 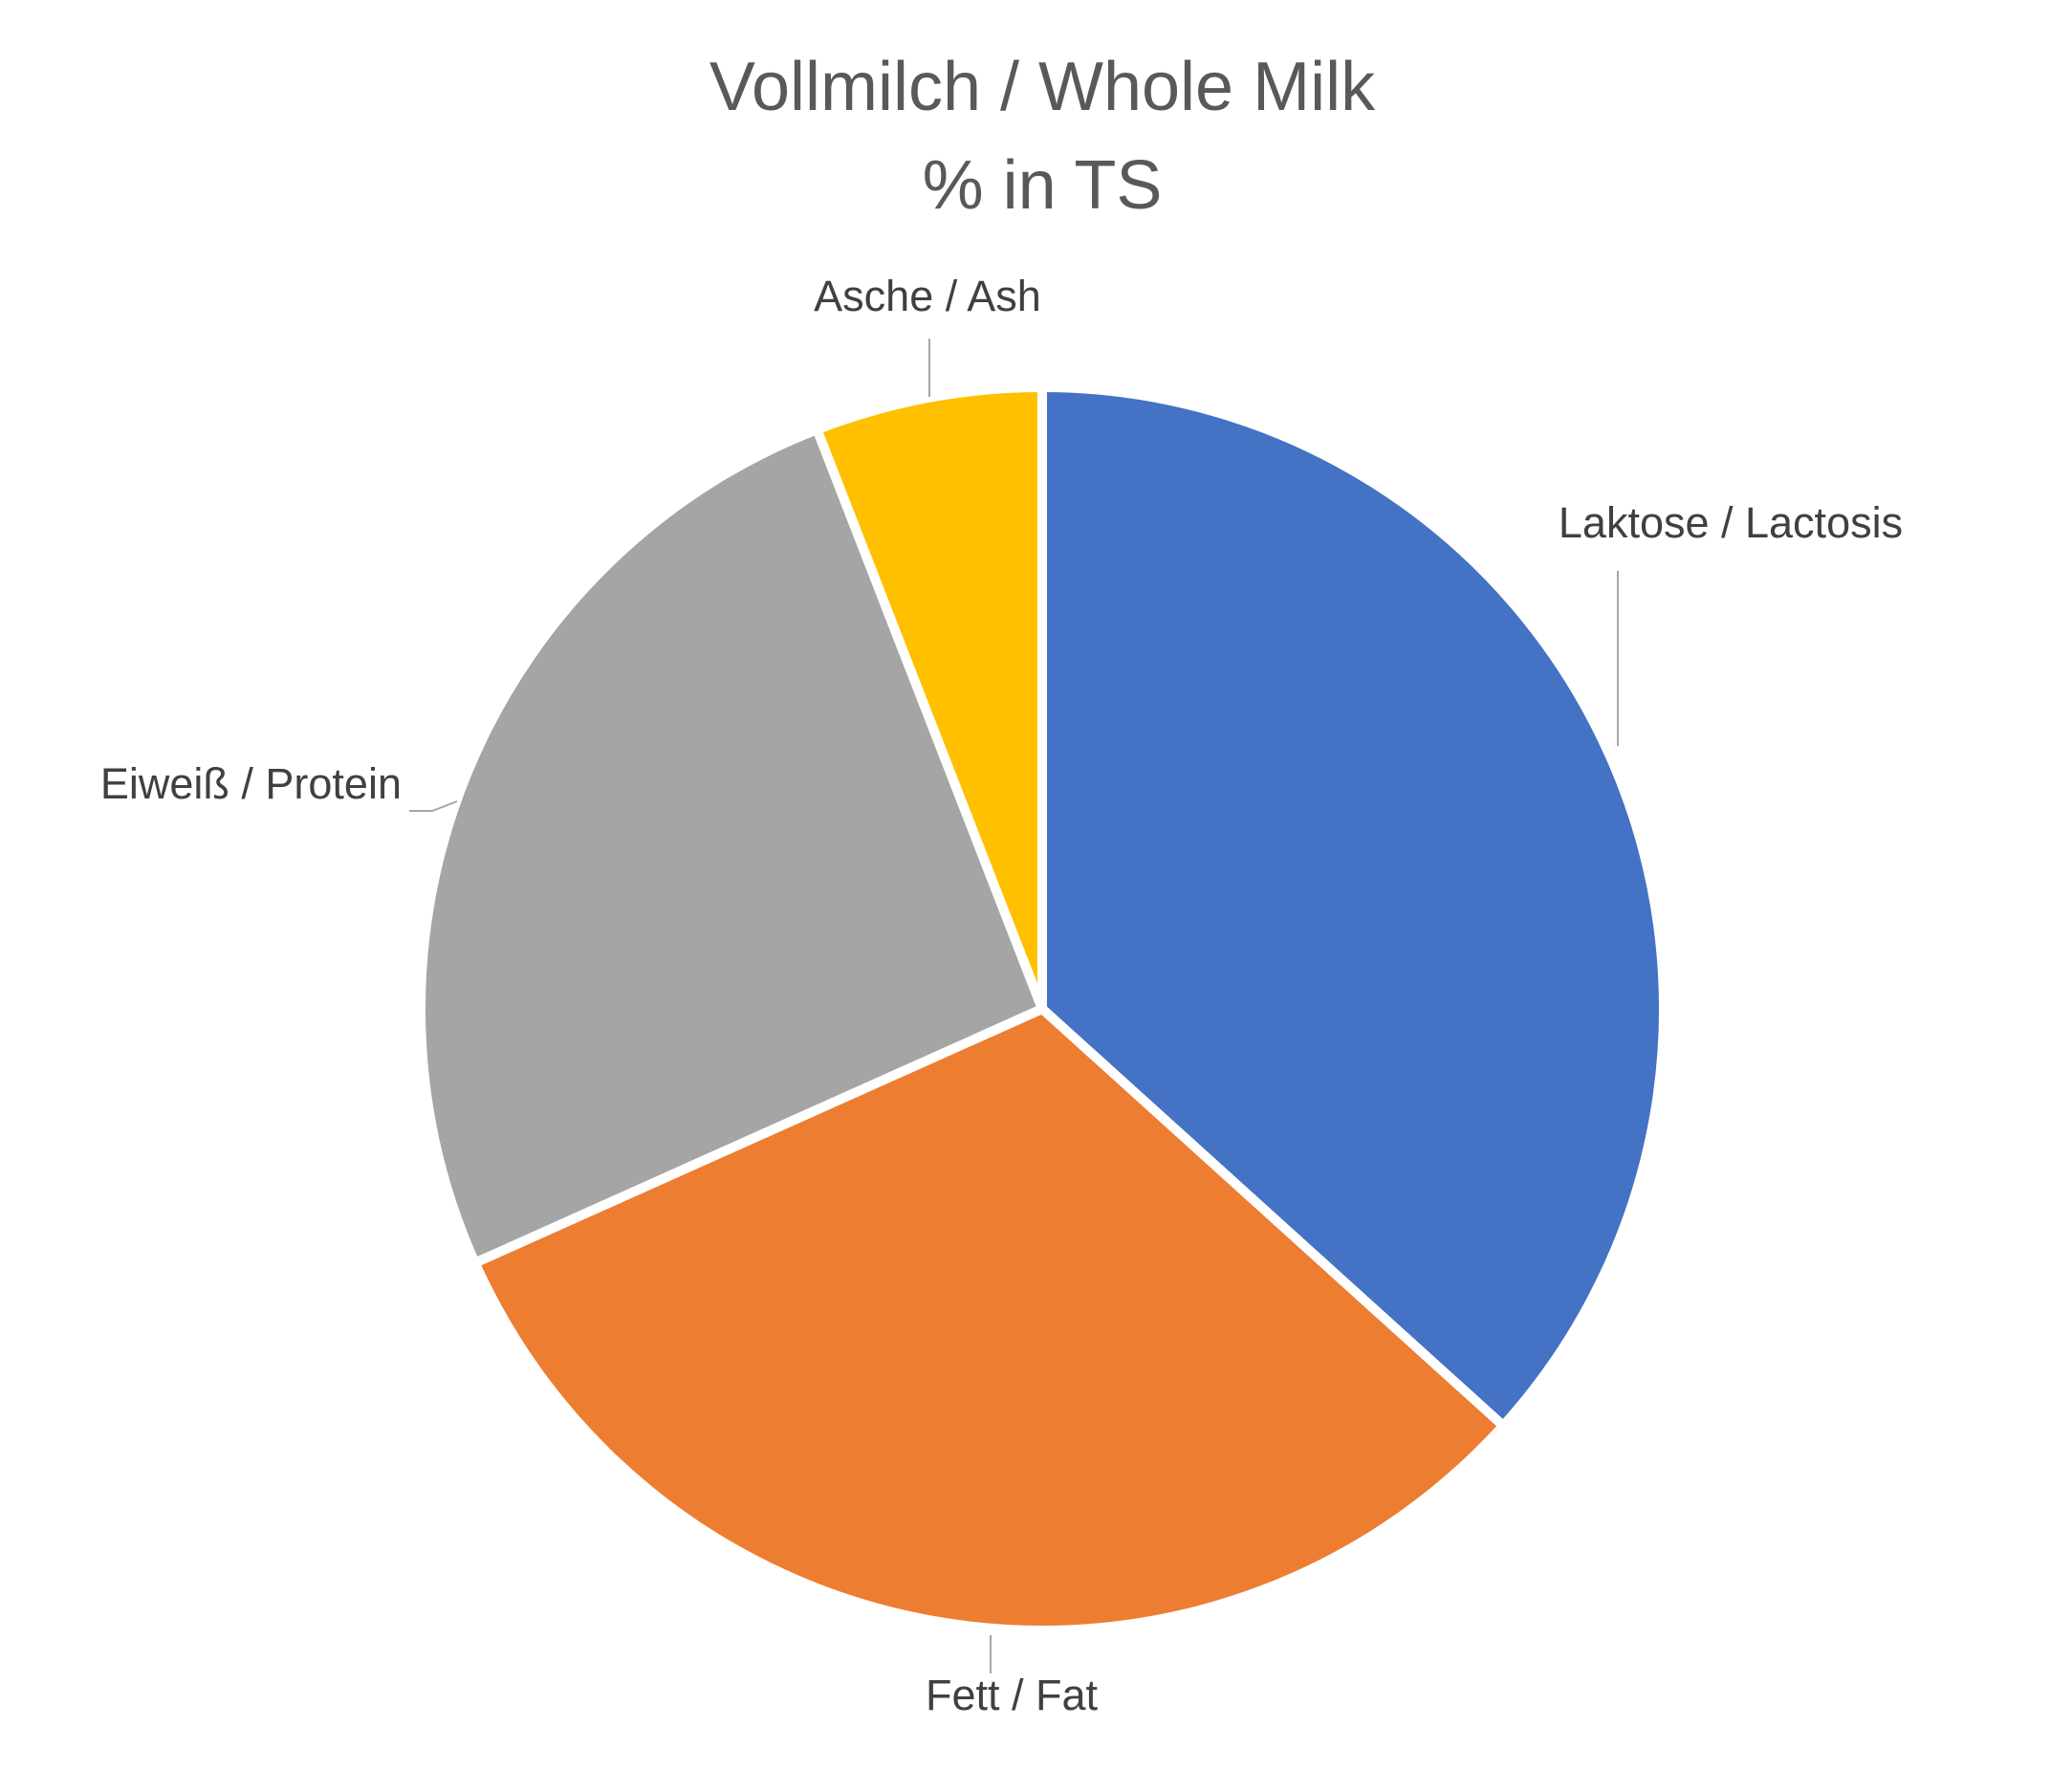 I want to click on slice-label-lactosis: Laktose / Lactosis, so click(x=1731, y=522).